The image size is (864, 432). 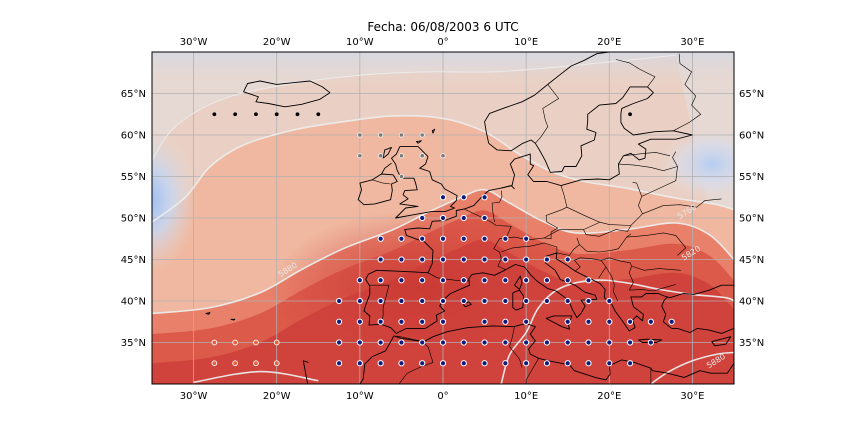 What do you see at coordinates (133, 136) in the screenshot?
I see `lat-tick-label-left: 60°N` at bounding box center [133, 136].